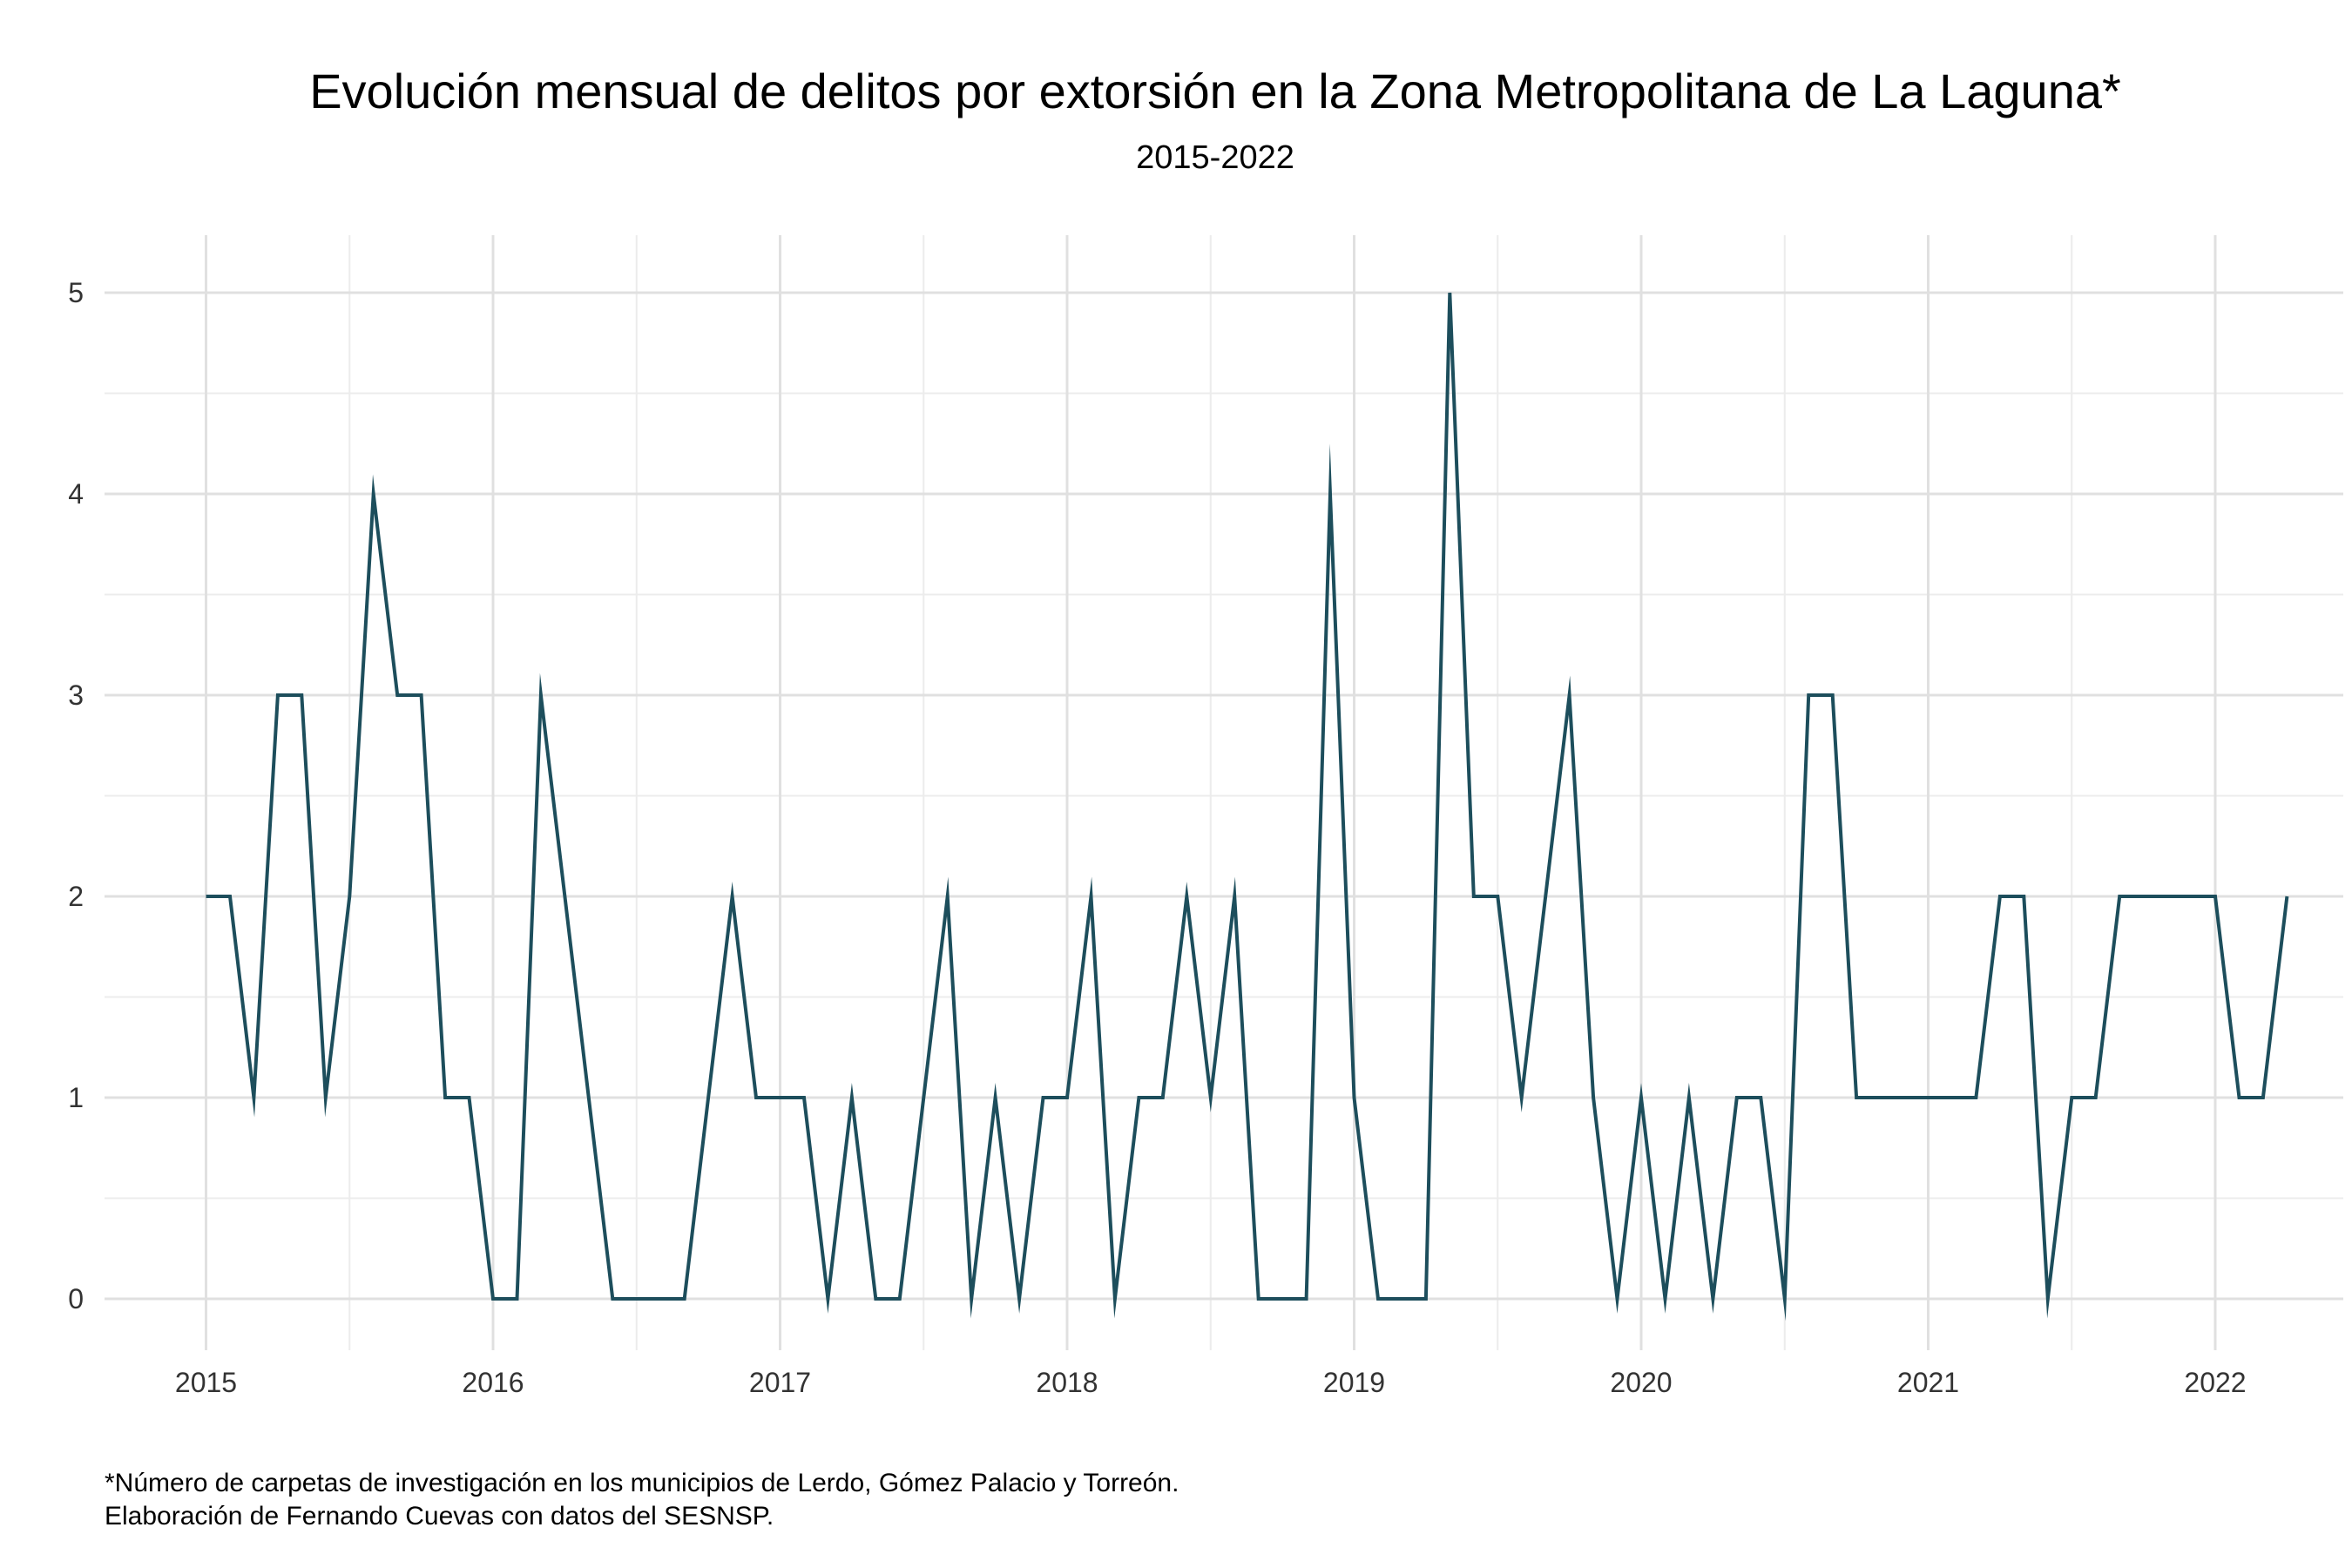  Describe the element at coordinates (2215, 1382) in the screenshot. I see `x-tick-label: 2022` at that location.